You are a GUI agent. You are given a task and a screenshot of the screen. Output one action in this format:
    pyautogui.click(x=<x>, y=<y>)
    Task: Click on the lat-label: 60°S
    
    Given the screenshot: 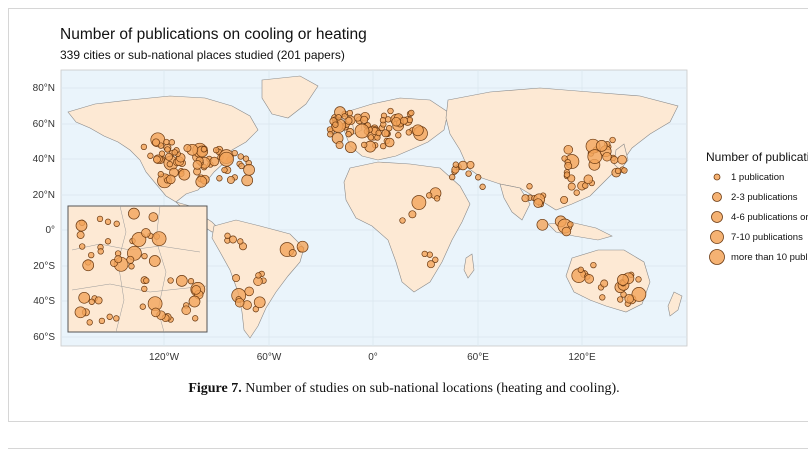 What is the action you would take?
    pyautogui.click(x=44, y=337)
    